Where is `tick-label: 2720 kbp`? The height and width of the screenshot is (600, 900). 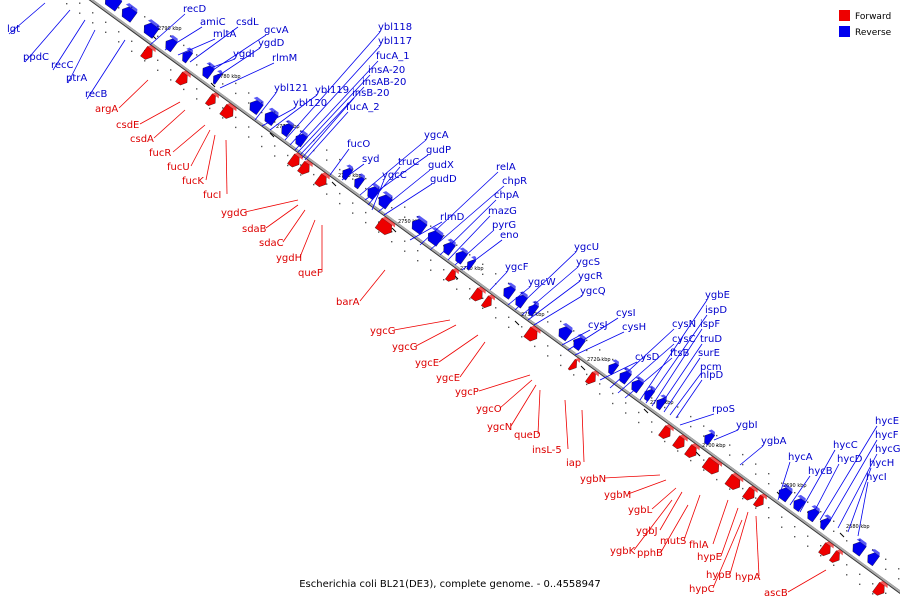
tick-label: 2720 kbp is located at coordinates (599, 360).